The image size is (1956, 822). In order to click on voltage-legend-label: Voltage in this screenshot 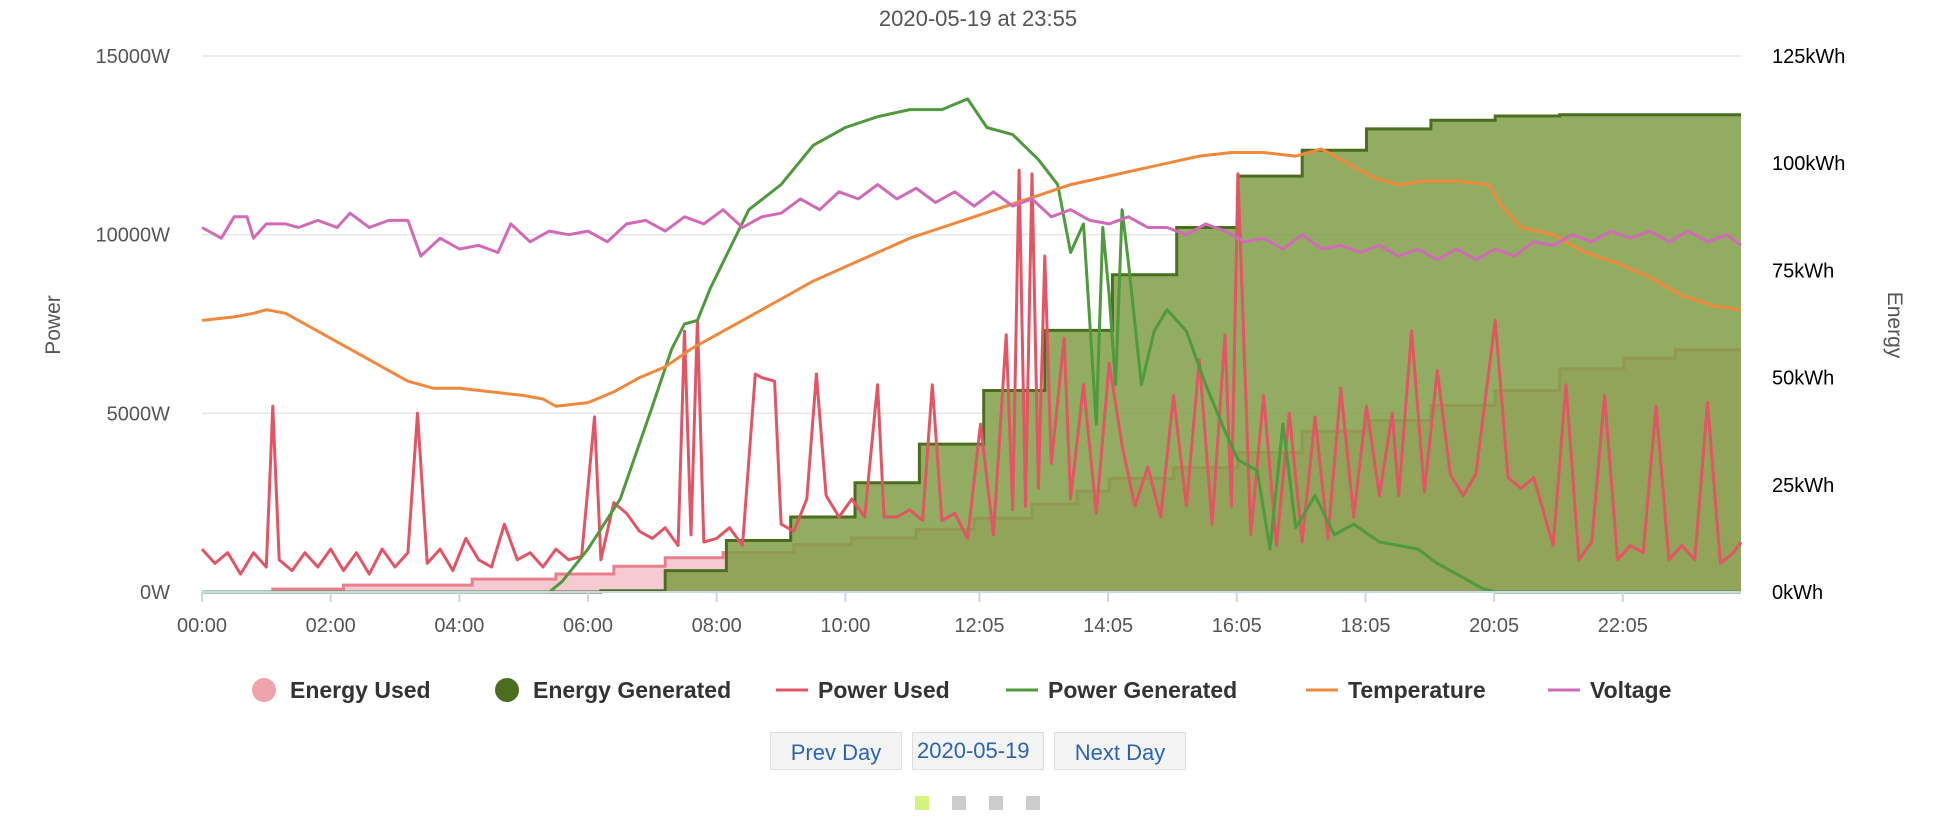, I will do `click(1630, 690)`.